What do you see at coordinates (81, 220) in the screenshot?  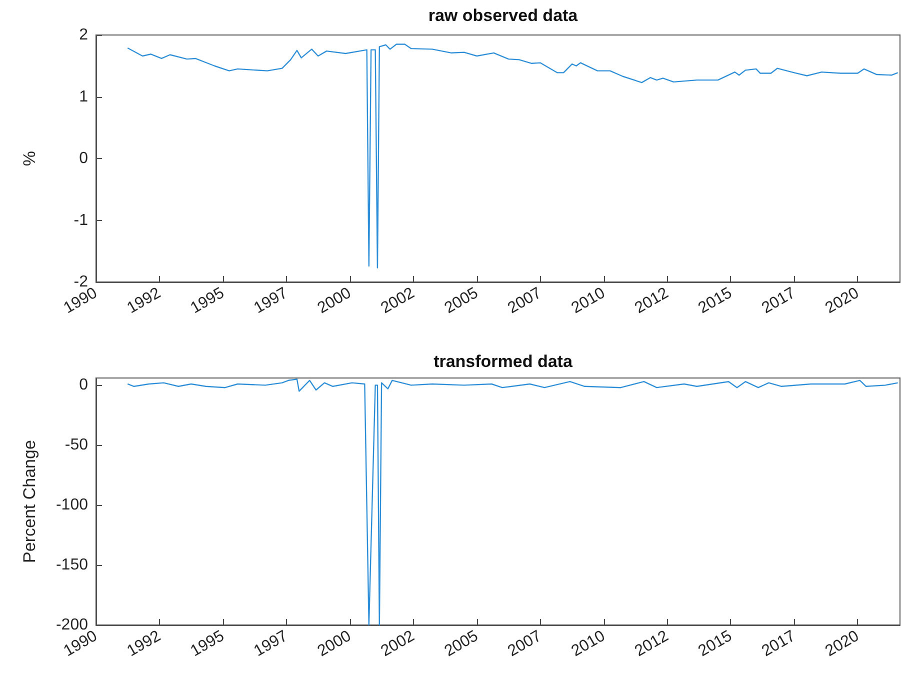 I see `y-tick-label: -1` at bounding box center [81, 220].